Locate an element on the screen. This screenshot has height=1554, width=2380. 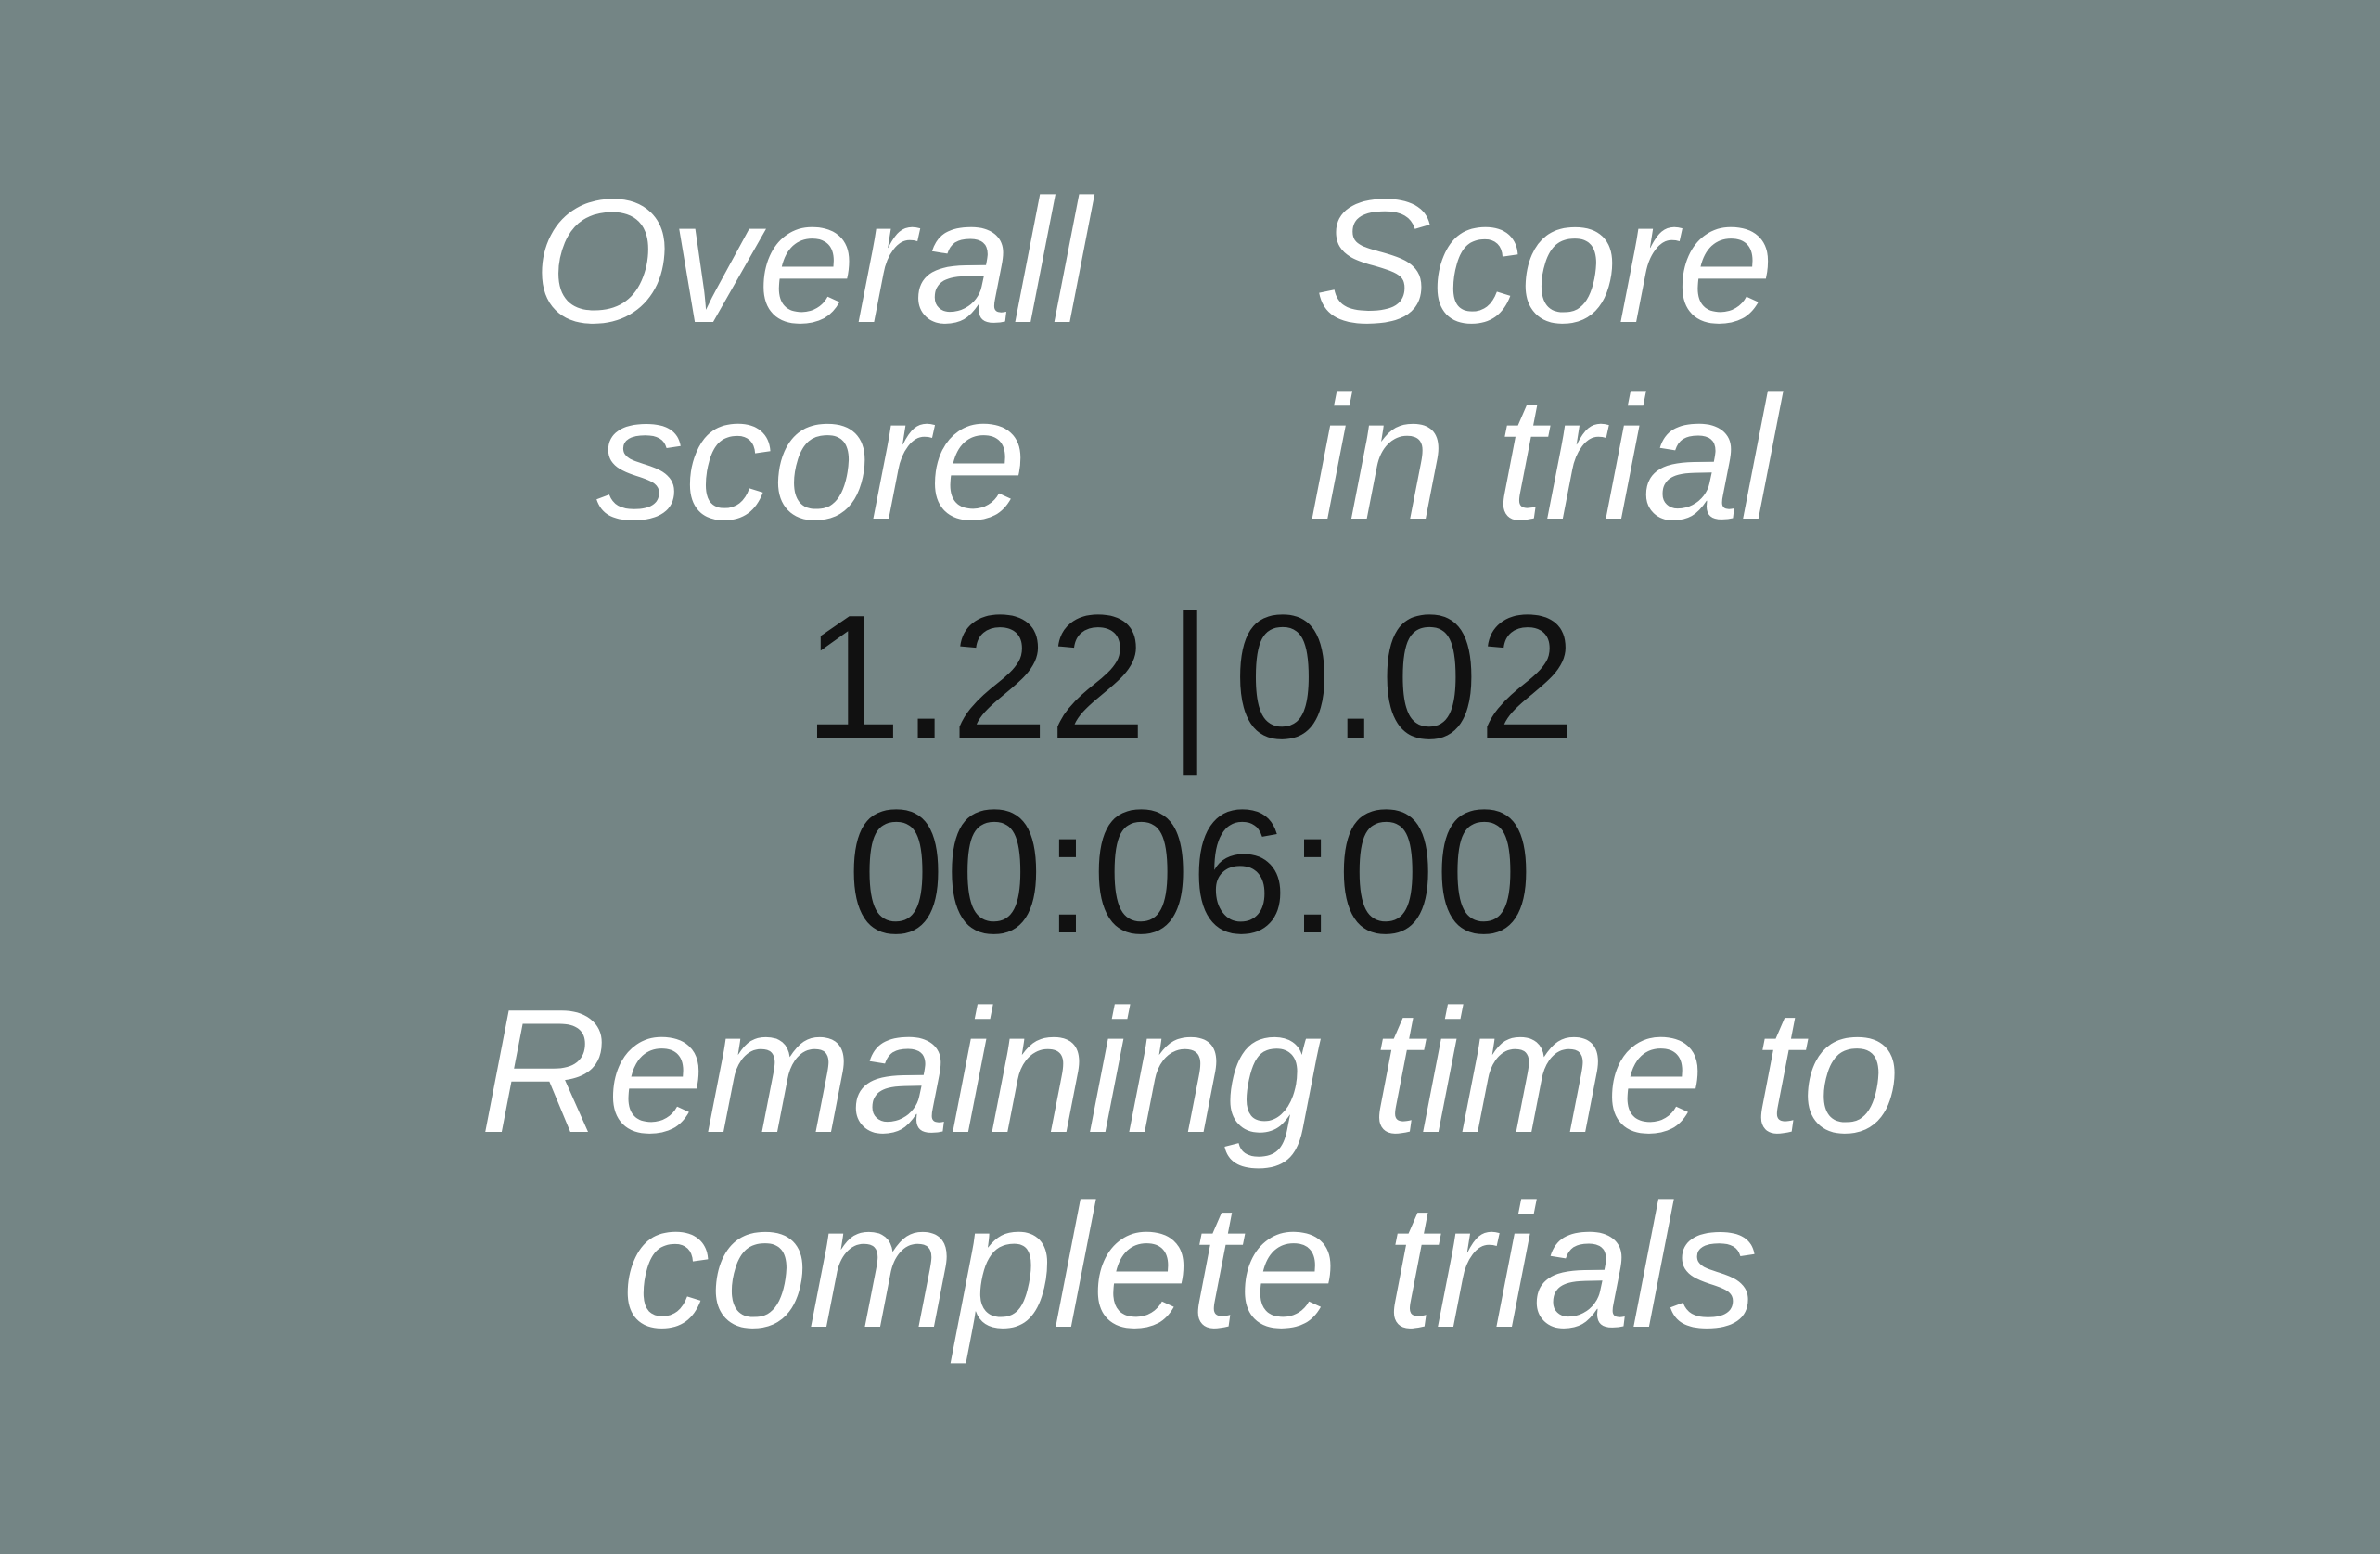
trial-score-label: Score in trial is located at coordinates (1544, 360).